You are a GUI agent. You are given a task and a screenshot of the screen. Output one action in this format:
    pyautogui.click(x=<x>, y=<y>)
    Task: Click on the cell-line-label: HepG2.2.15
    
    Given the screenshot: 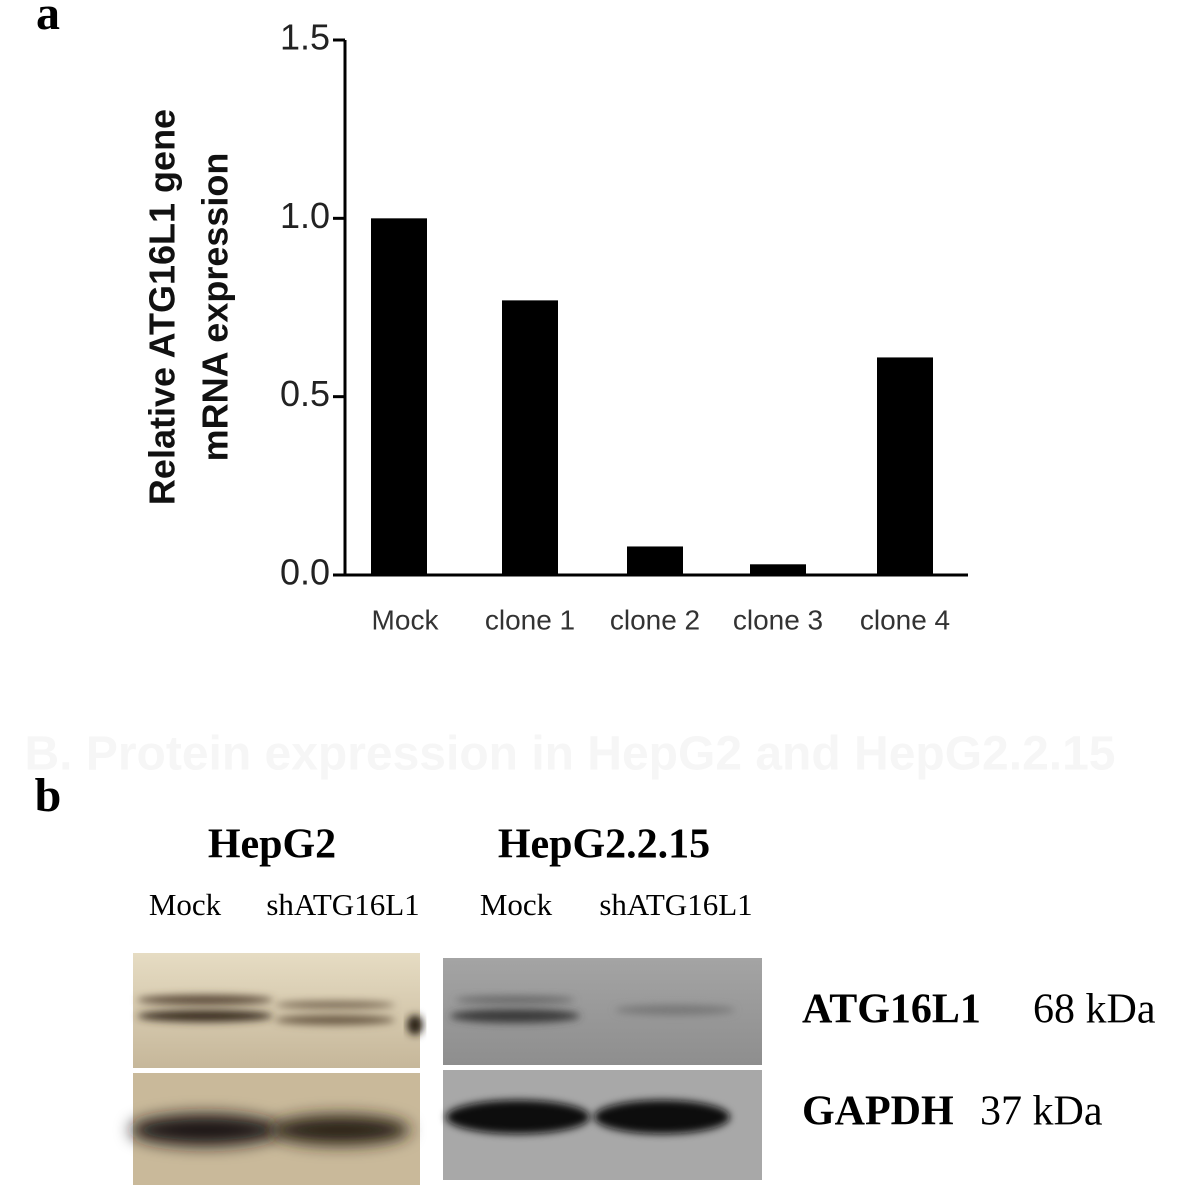 What is the action you would take?
    pyautogui.click(x=604, y=845)
    